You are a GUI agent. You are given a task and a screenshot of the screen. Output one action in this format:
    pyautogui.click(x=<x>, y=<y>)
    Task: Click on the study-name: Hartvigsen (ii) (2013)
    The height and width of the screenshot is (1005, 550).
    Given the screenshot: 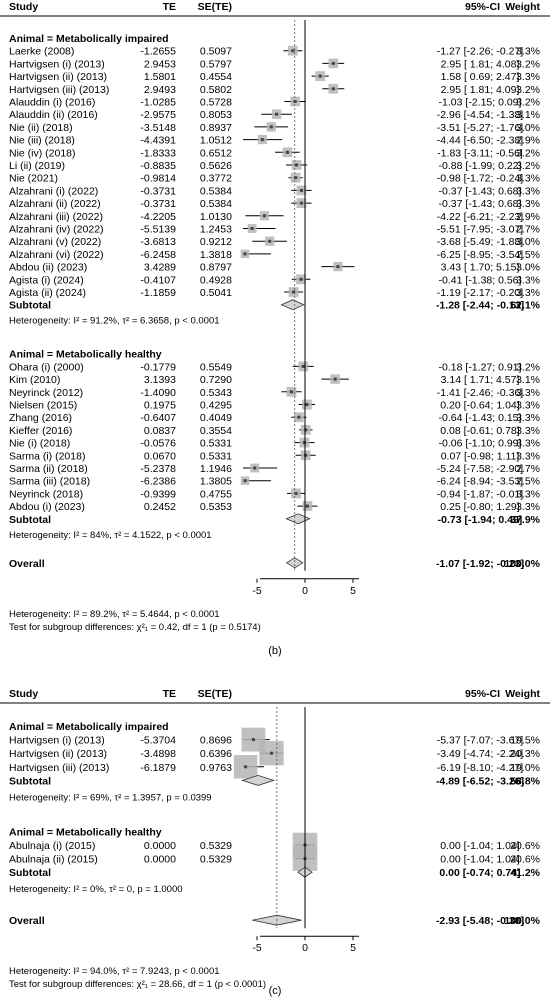 What is the action you would take?
    pyautogui.click(x=58, y=77)
    